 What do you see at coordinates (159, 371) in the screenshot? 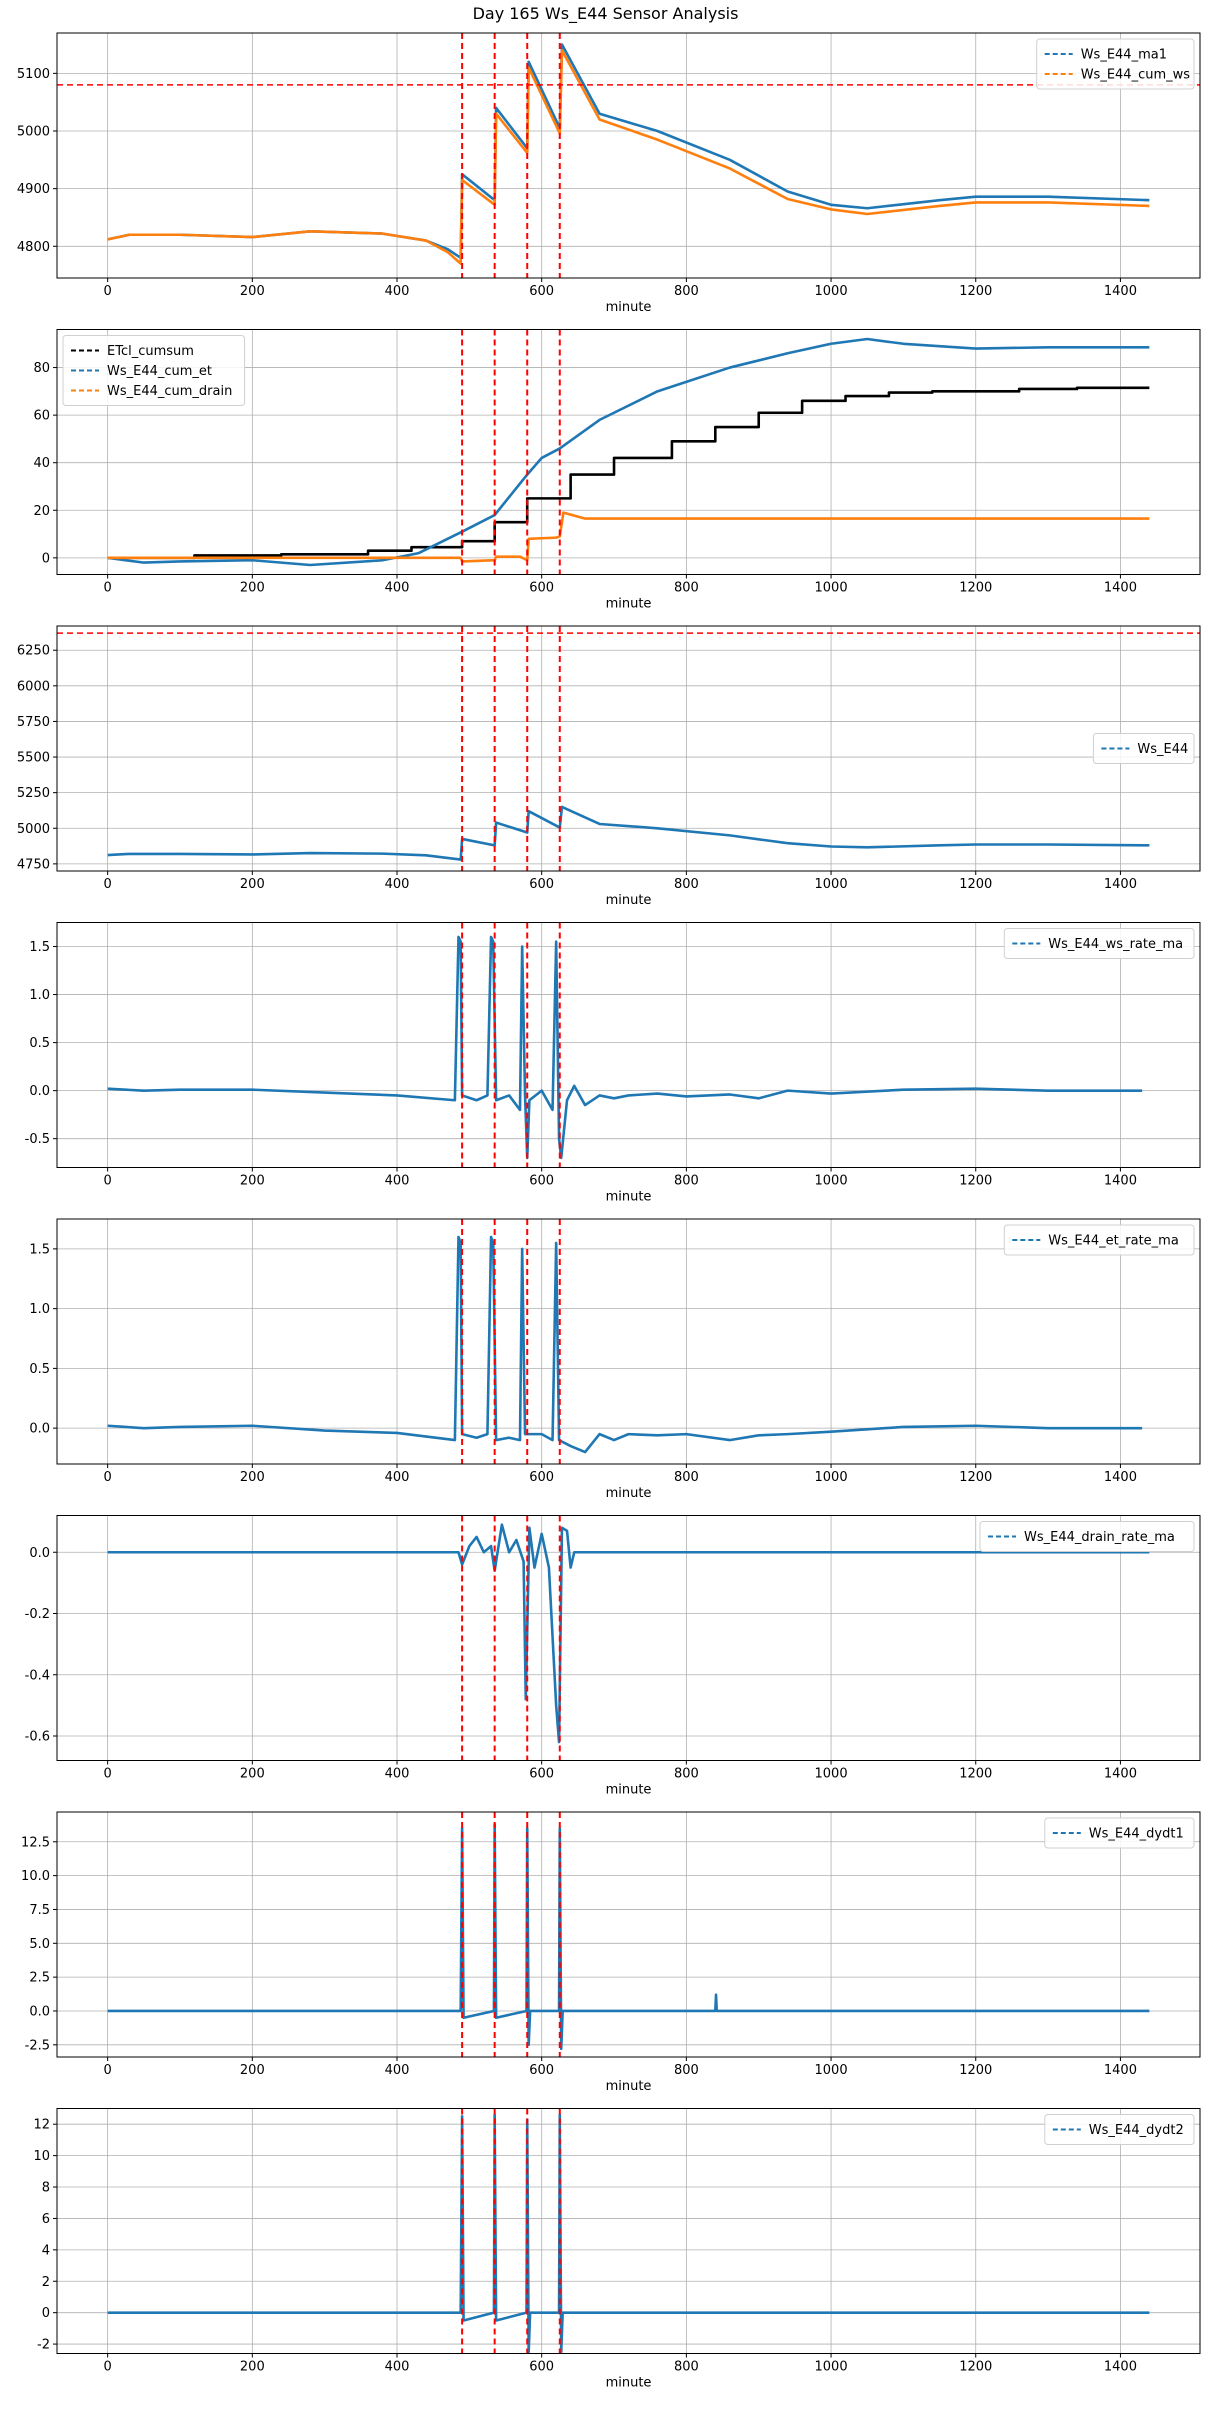
I see `legend-label: Ws_E44_cum_et` at bounding box center [159, 371].